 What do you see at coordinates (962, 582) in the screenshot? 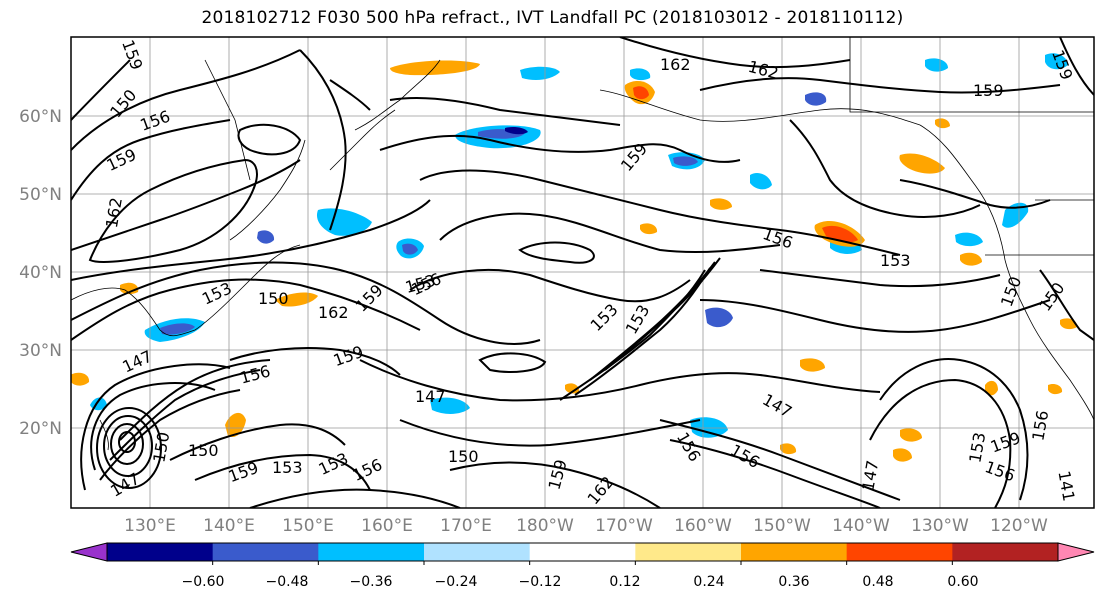
I see `colorbar-tick-label: 0.60` at bounding box center [962, 582].